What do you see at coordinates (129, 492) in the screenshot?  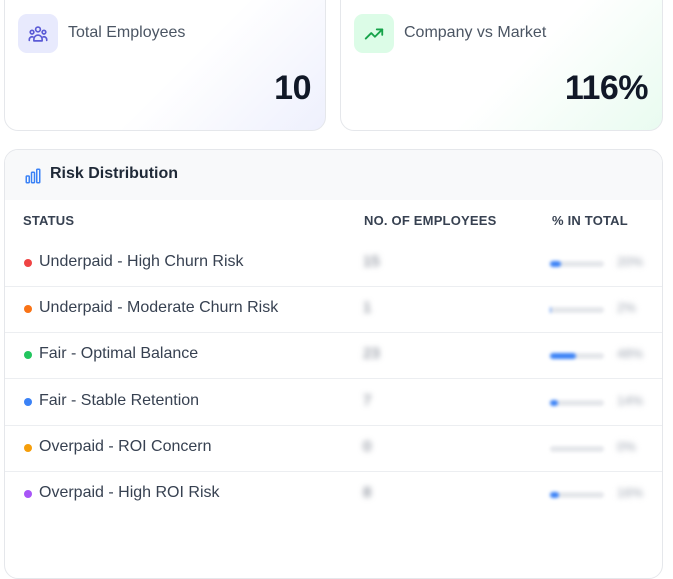 I see `status-label: Overpaid - High ROI Risk` at bounding box center [129, 492].